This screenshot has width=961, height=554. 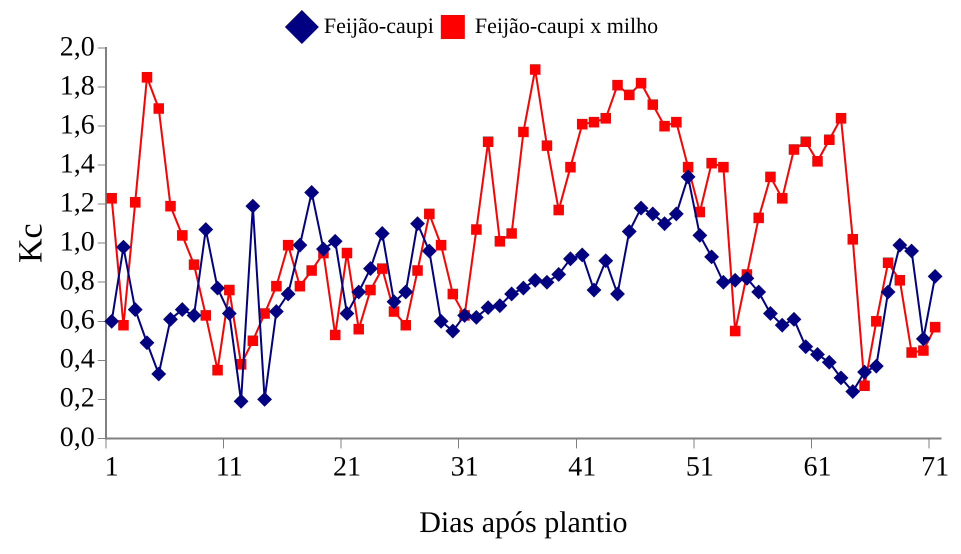 I want to click on x-tick-label: 21, so click(x=346, y=467).